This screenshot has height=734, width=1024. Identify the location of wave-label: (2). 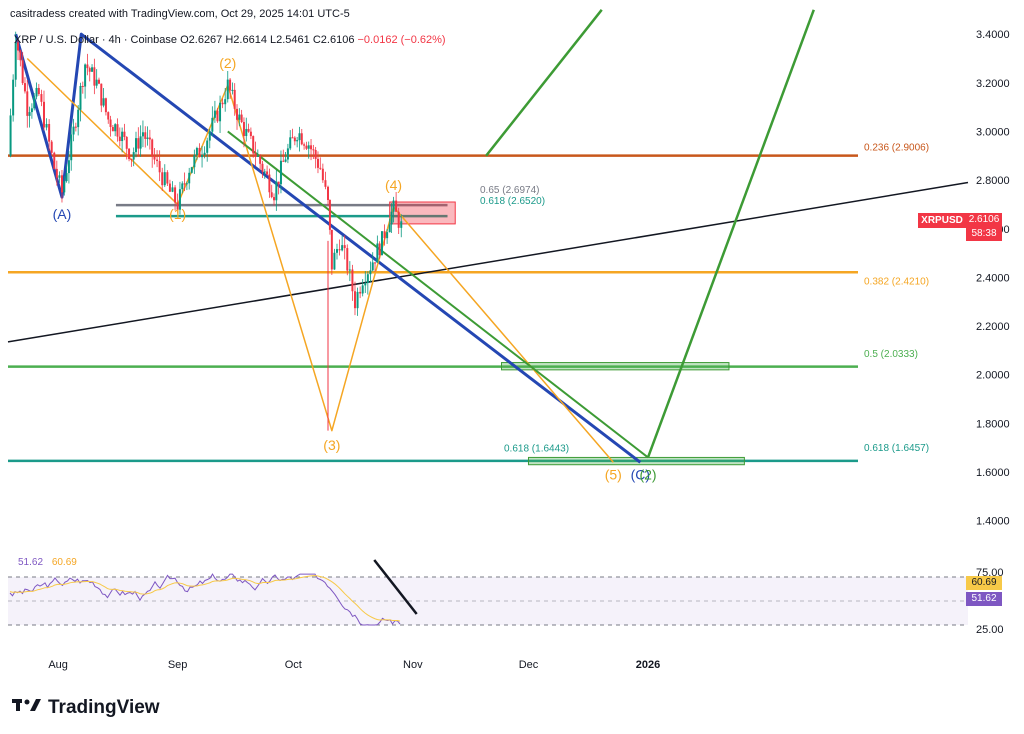
(227, 63).